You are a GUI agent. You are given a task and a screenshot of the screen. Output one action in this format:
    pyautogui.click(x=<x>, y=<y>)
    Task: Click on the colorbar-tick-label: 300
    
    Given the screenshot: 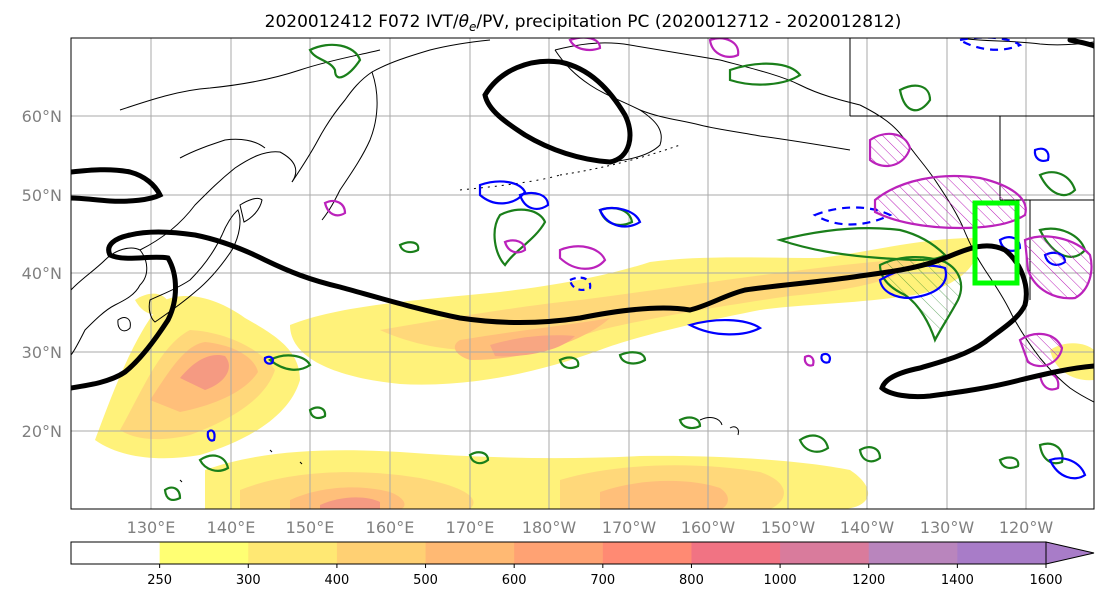 What is the action you would take?
    pyautogui.click(x=248, y=580)
    